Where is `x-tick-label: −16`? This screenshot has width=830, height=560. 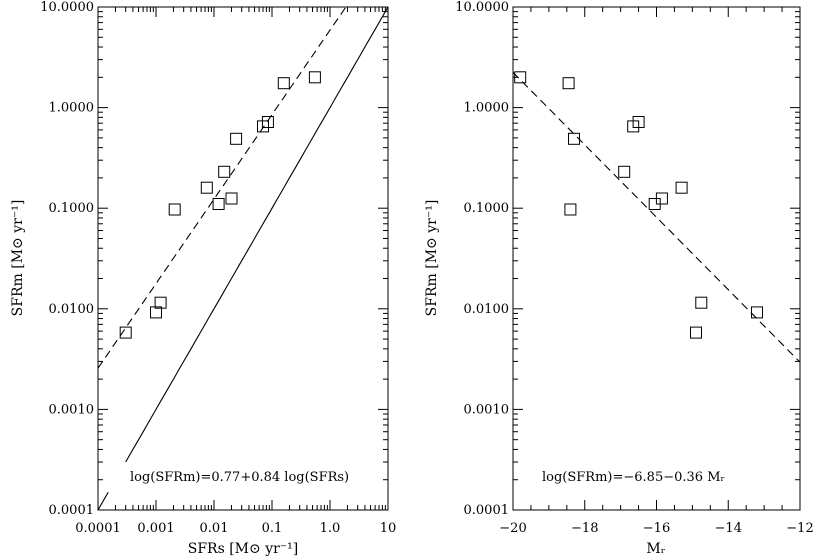
x-tick-label: −16 is located at coordinates (656, 528).